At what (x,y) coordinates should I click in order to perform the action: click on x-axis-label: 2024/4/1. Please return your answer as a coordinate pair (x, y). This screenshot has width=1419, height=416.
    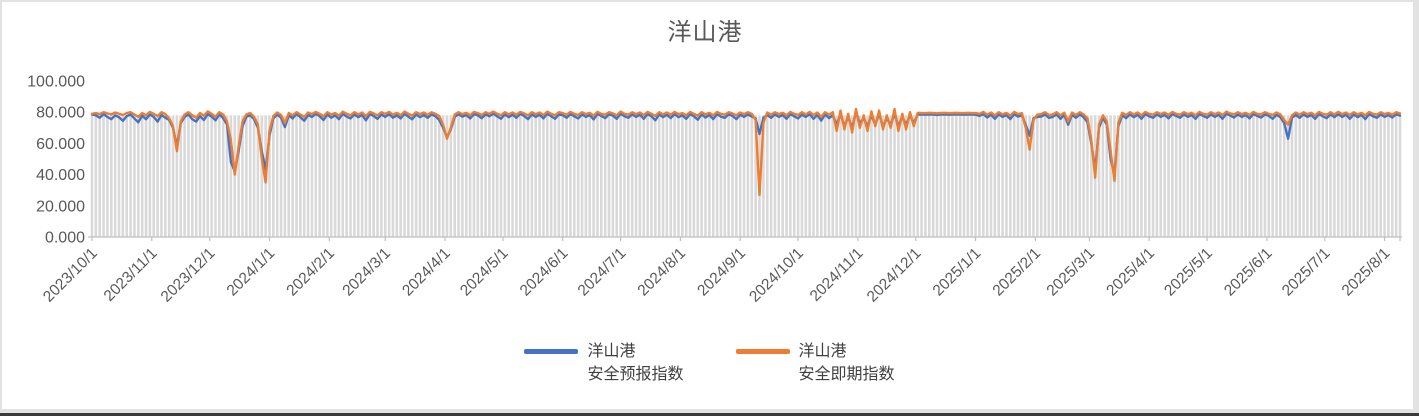
    Looking at the image, I should click on (426, 272).